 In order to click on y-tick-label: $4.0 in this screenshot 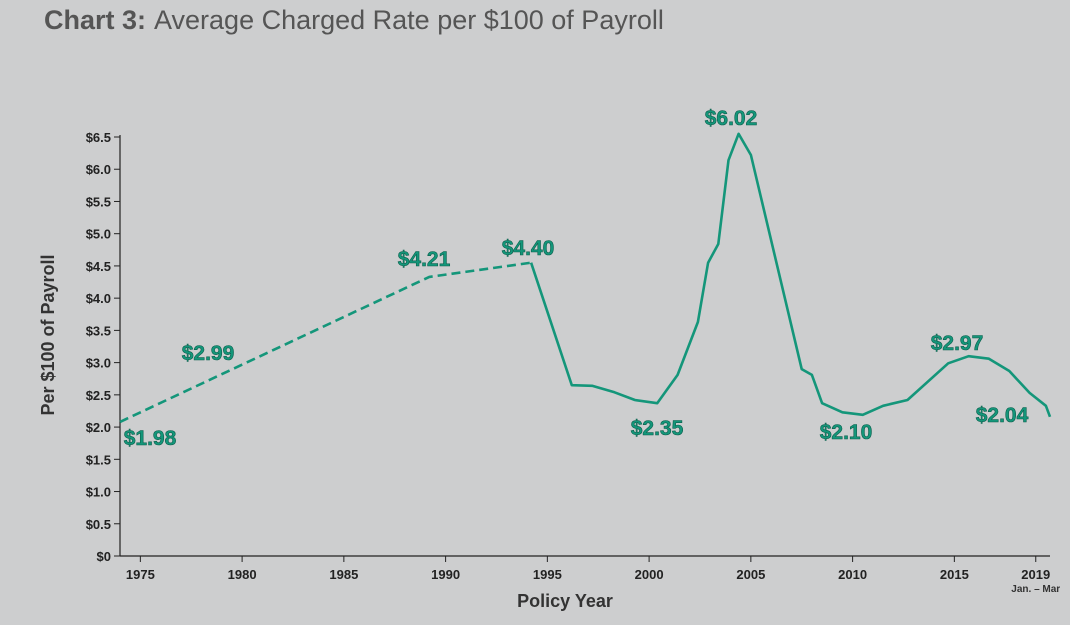, I will do `click(98, 298)`.